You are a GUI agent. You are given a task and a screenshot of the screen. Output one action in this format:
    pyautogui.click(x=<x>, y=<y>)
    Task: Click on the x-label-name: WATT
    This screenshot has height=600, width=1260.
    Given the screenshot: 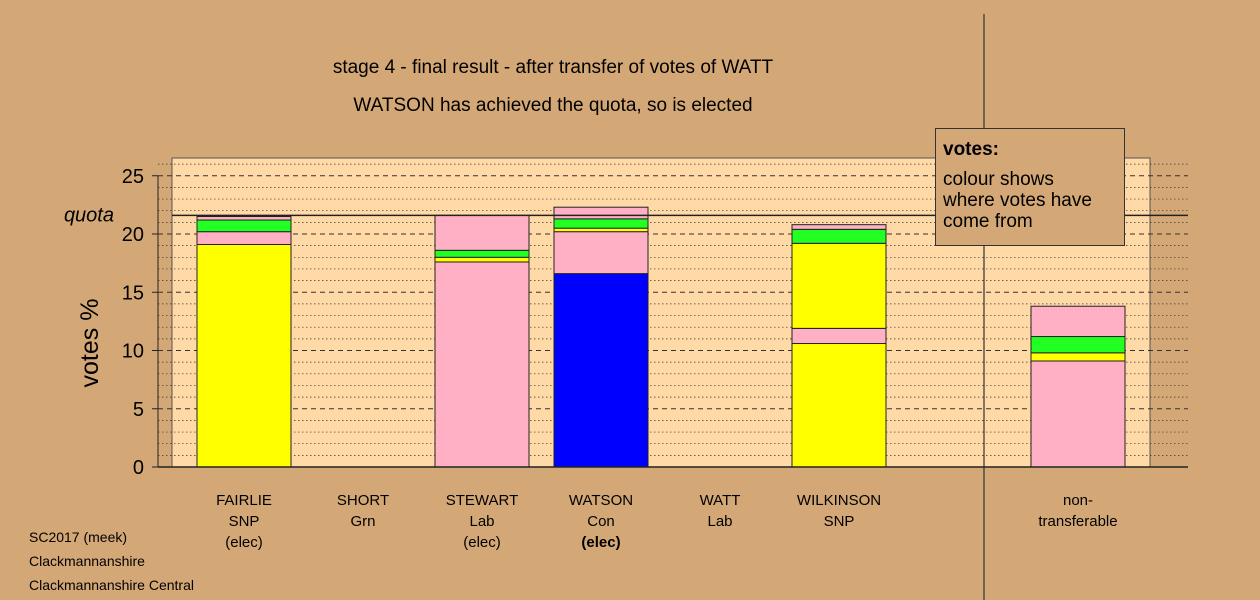 What is the action you would take?
    pyautogui.click(x=720, y=500)
    